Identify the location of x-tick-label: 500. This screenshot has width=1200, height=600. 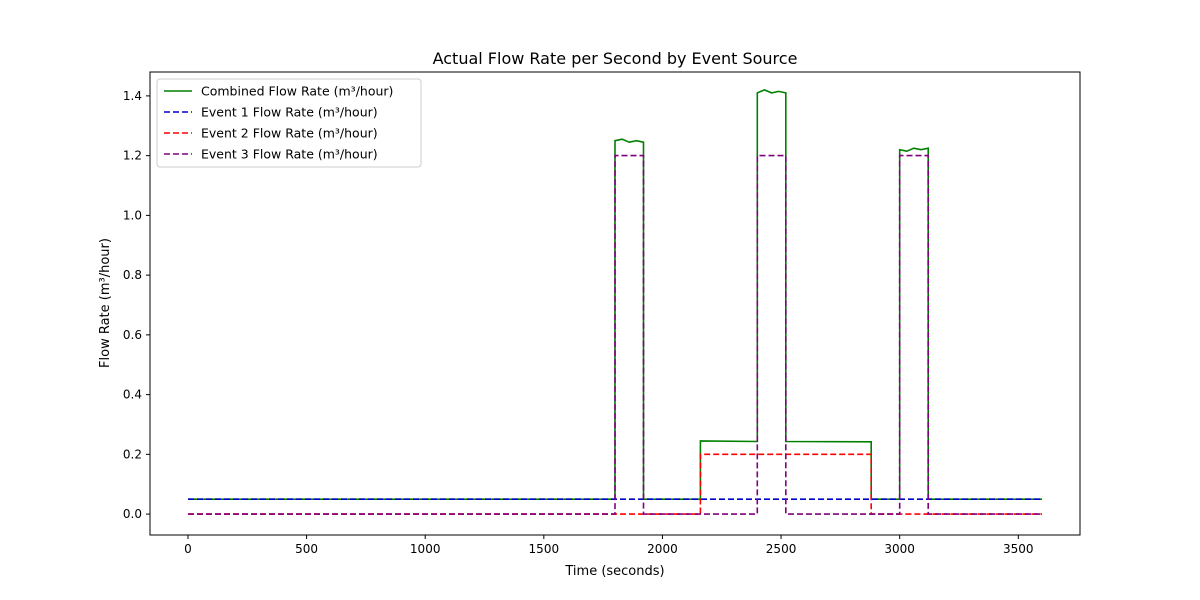
(306, 549).